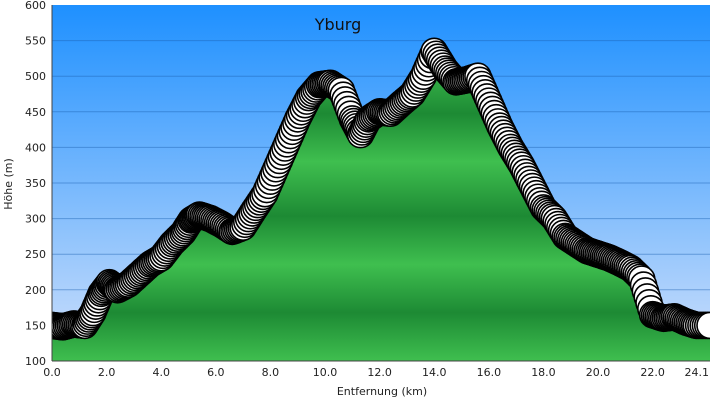 This screenshot has height=400, width=710. What do you see at coordinates (35, 361) in the screenshot?
I see `y-tick-label: 100` at bounding box center [35, 361].